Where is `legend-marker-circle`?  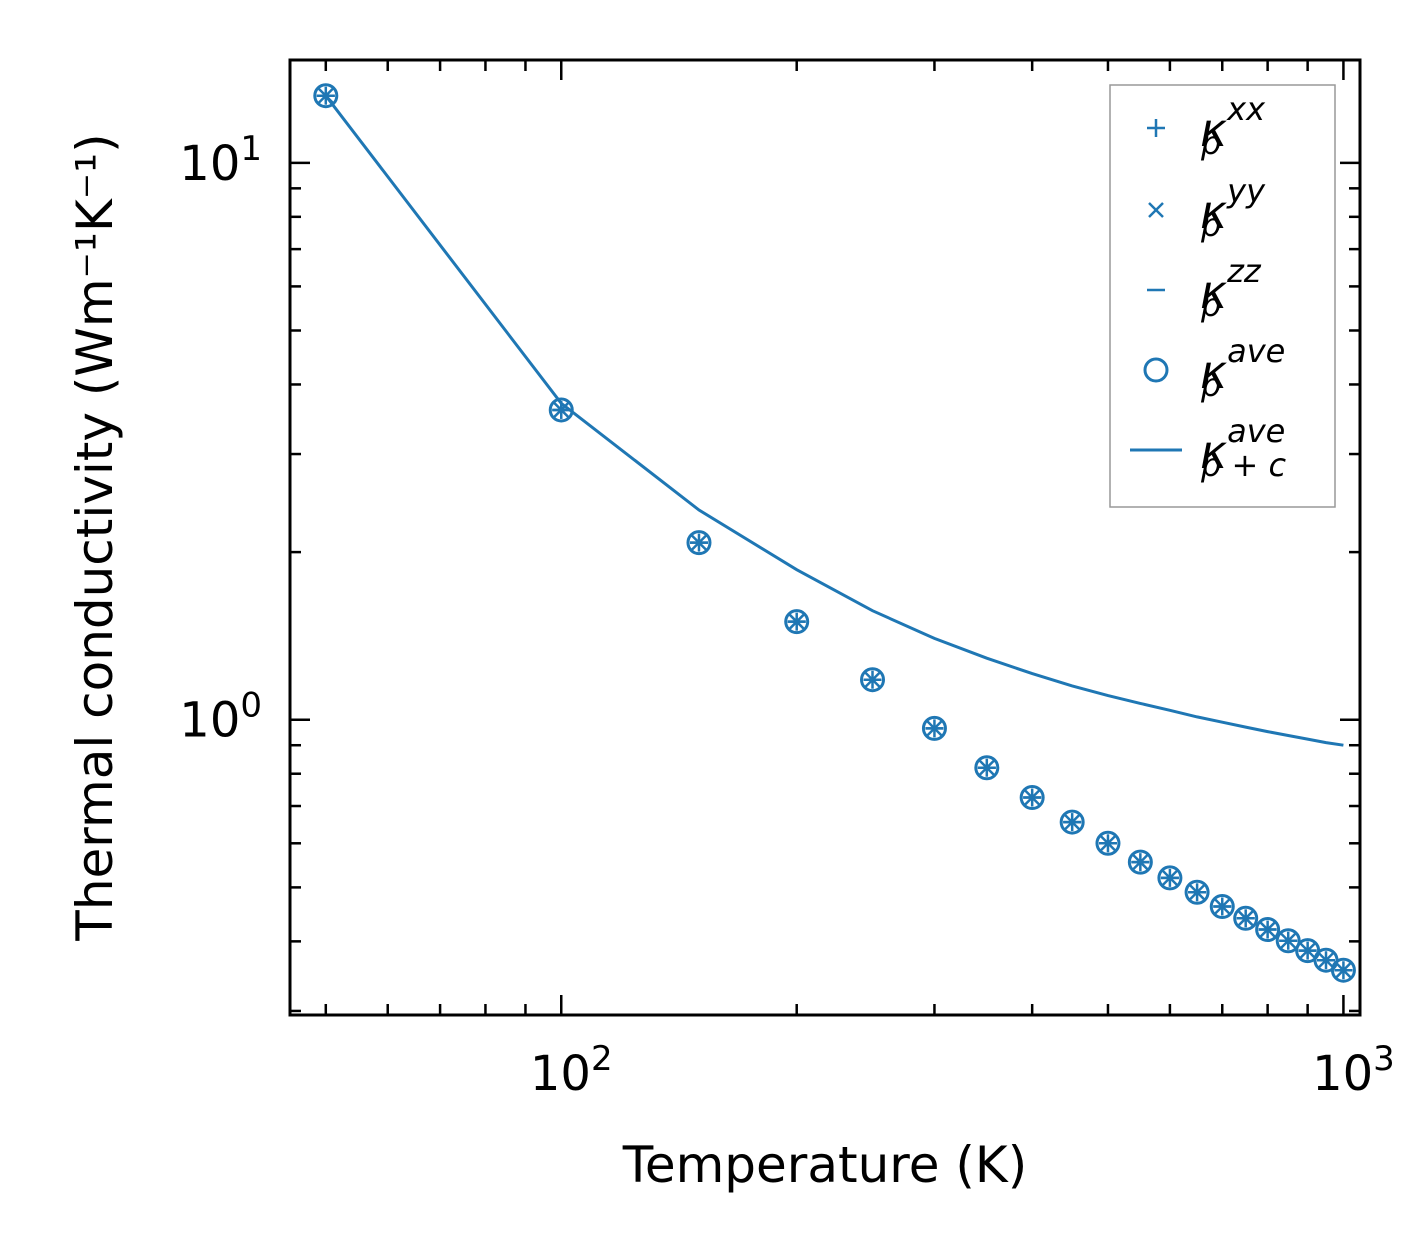 legend-marker-circle is located at coordinates (1156, 370).